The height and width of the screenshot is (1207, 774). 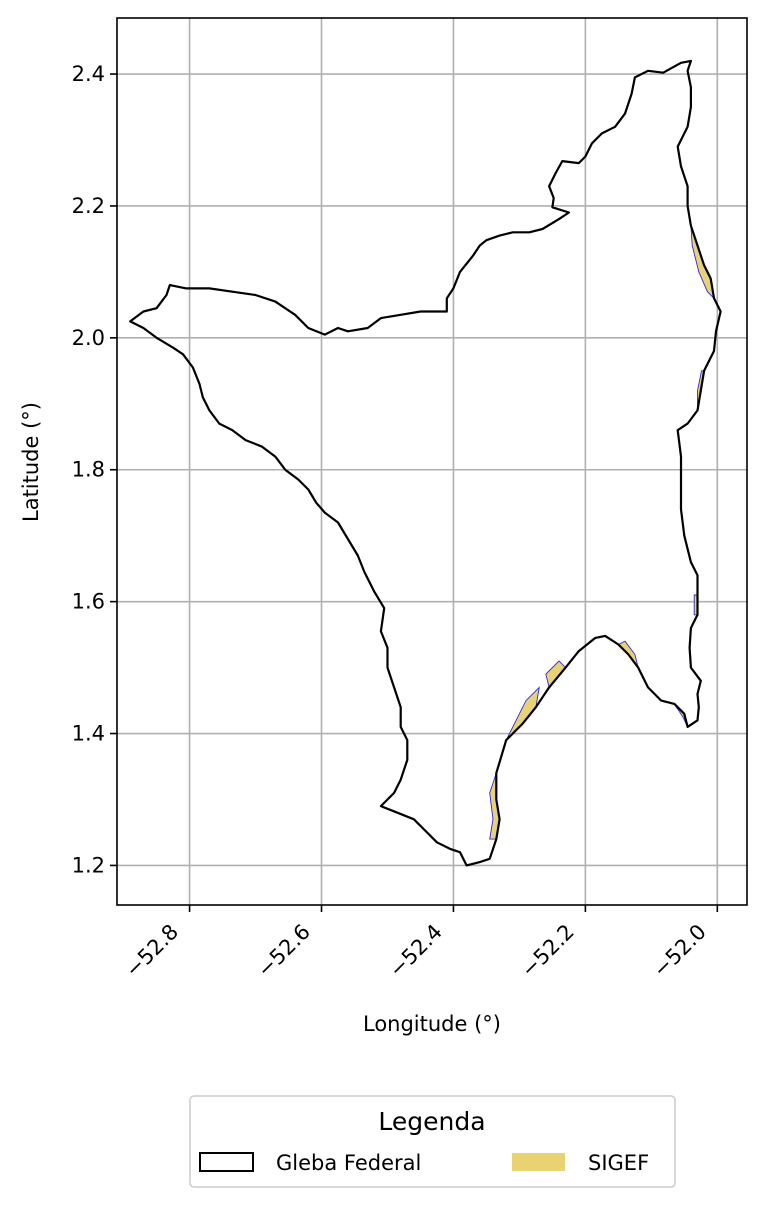 I want to click on y-tick-label: 2.4, so click(x=88, y=74).